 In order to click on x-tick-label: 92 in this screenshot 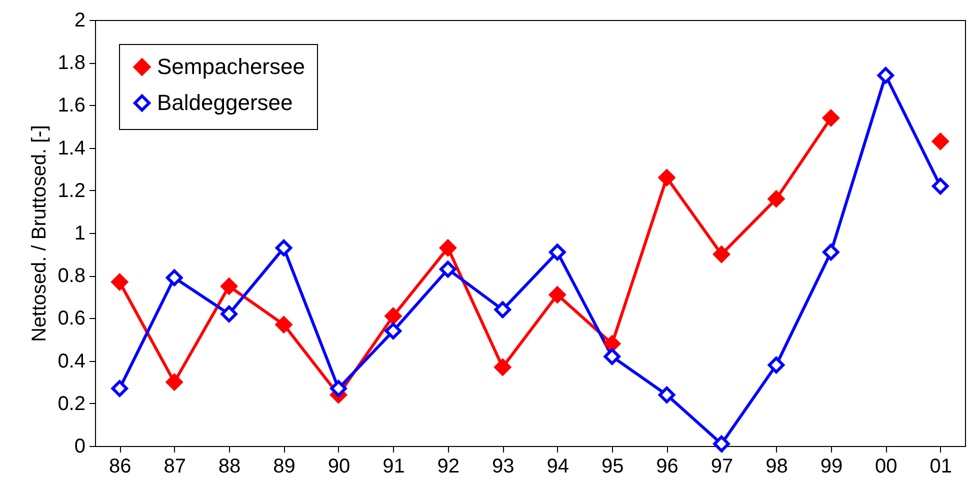, I will do `click(448, 467)`.